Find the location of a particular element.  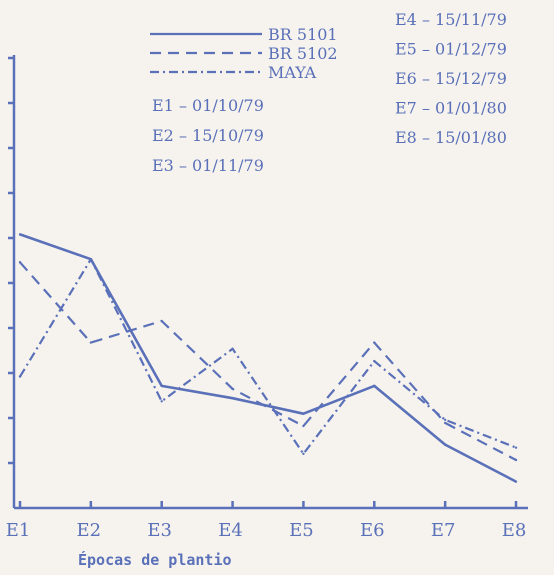

epoch-legend-entry: E5 – 01/12/79 is located at coordinates (451, 49).